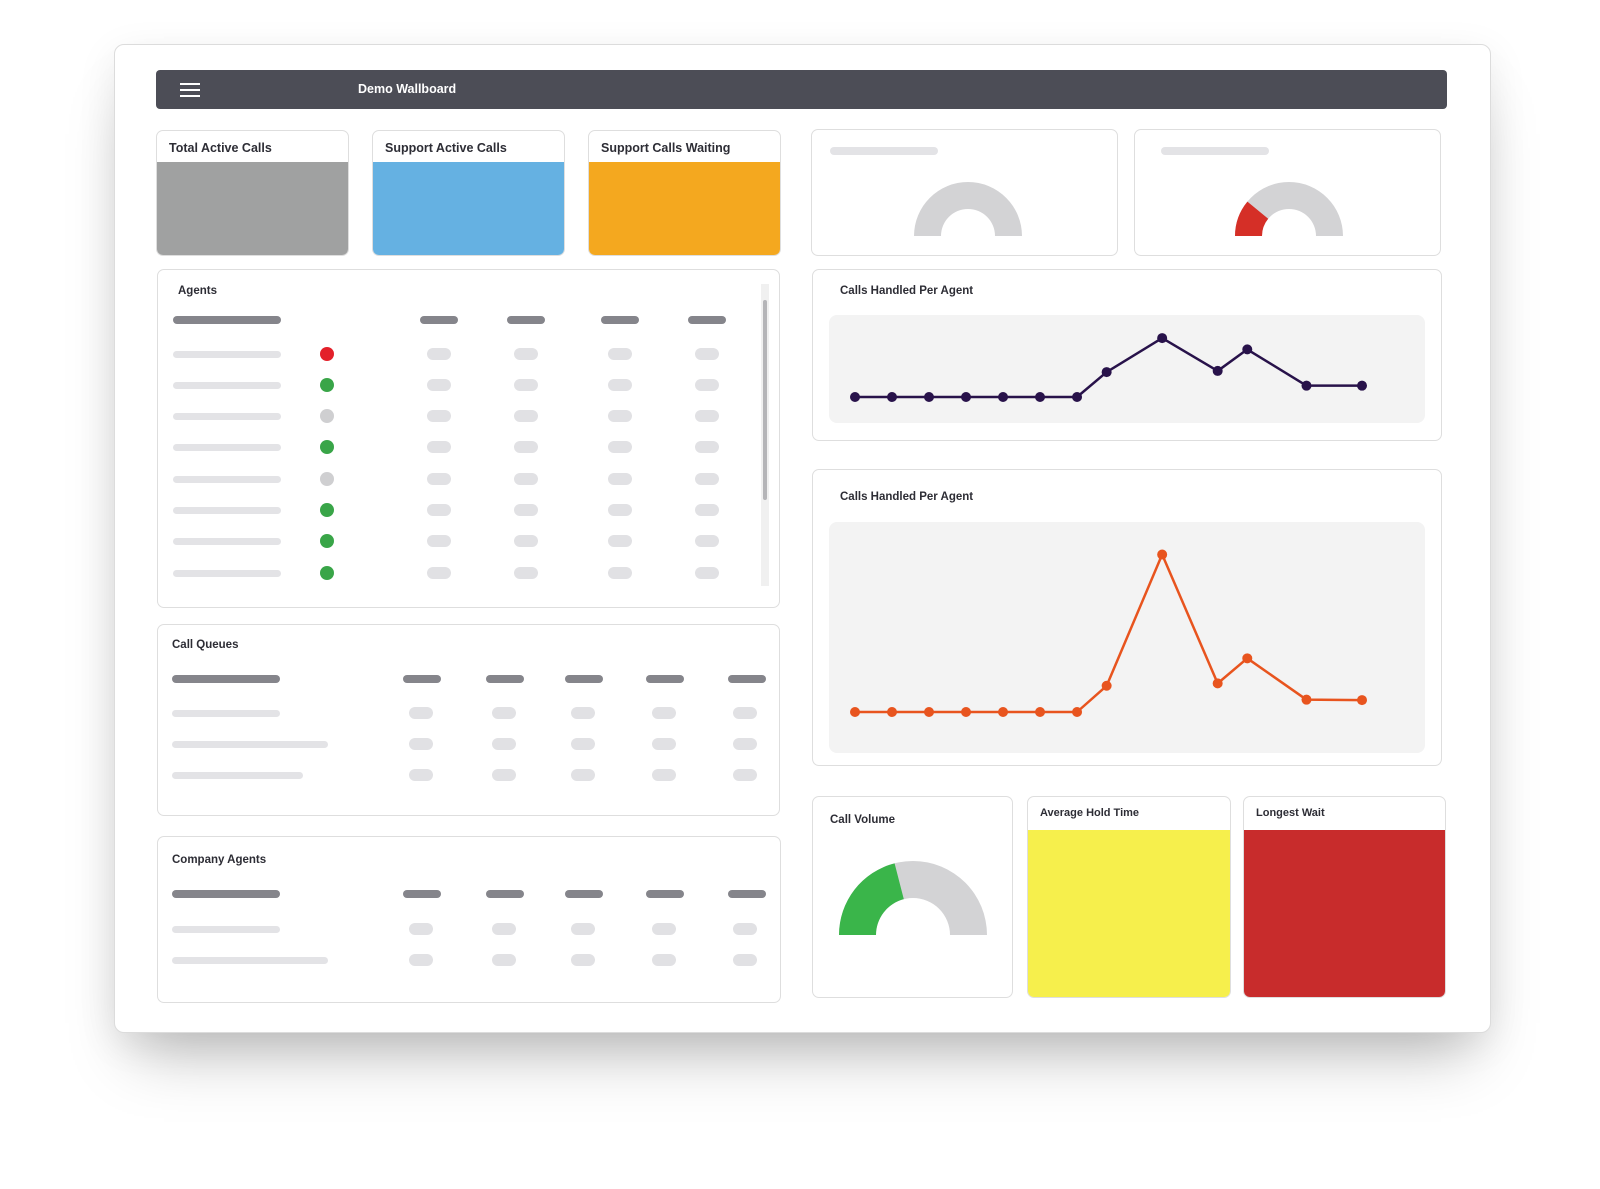  I want to click on stat-label: Average Hold Time, so click(1090, 813).